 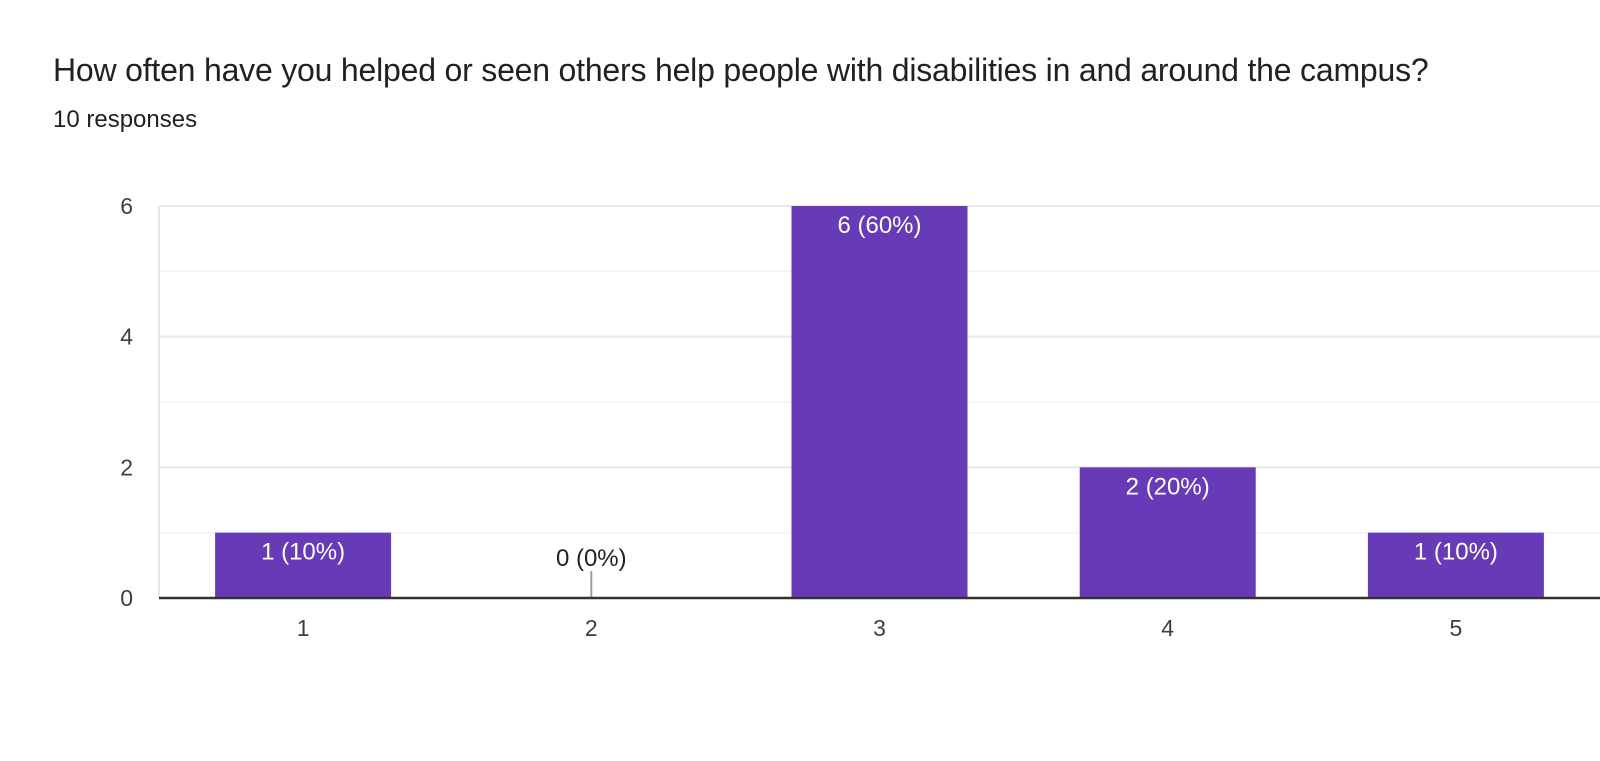 What do you see at coordinates (126, 467) in the screenshot?
I see `y-tick-label: 2` at bounding box center [126, 467].